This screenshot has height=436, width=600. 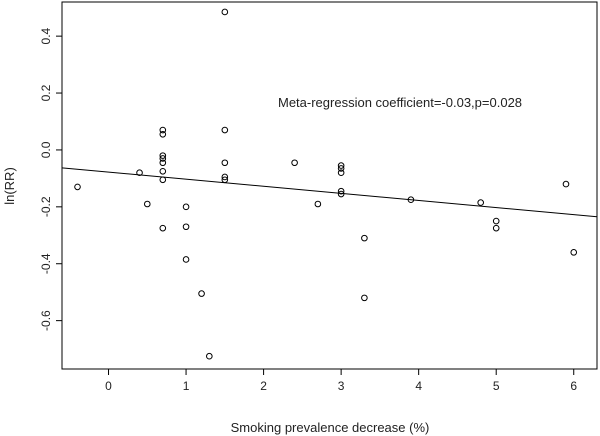 I want to click on y-tick-label: 0.0, so click(x=46, y=149).